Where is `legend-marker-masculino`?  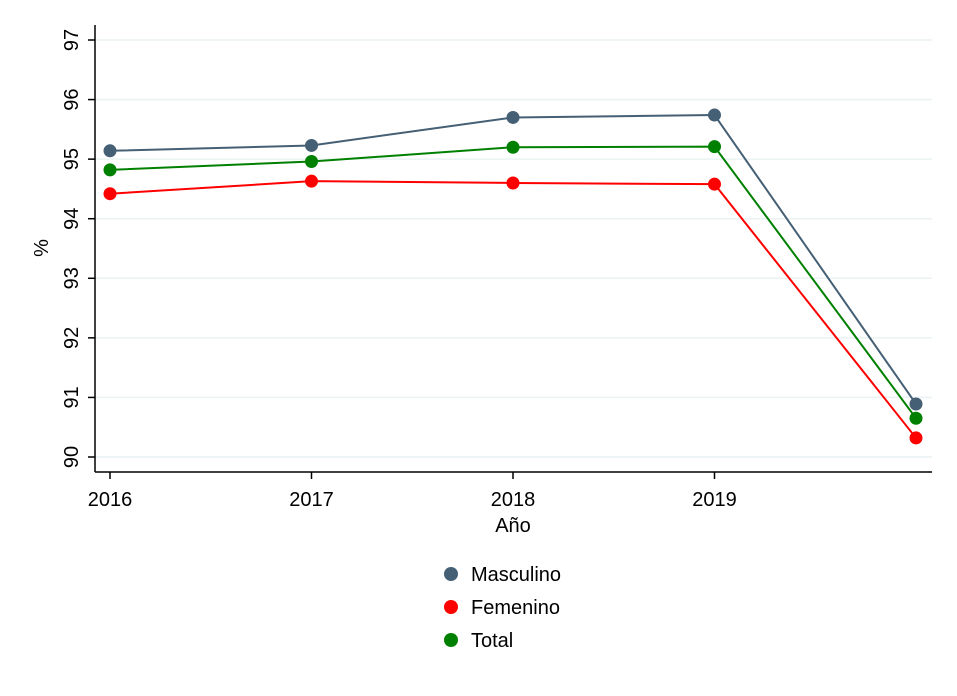 legend-marker-masculino is located at coordinates (451, 574).